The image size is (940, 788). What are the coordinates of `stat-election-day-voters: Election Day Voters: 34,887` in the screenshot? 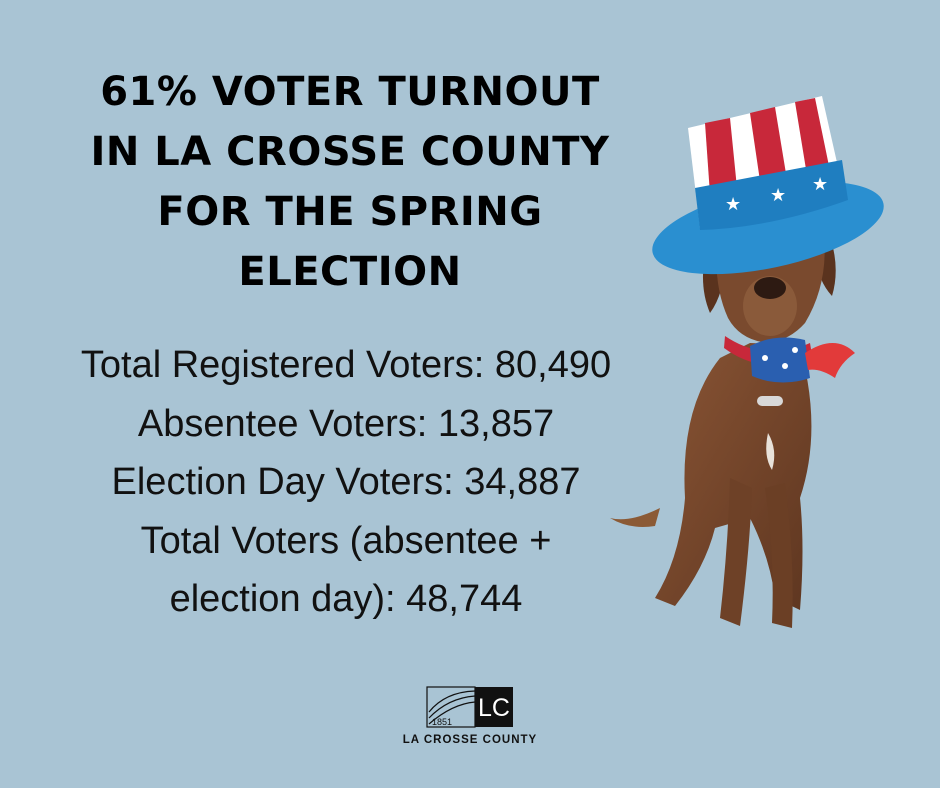 It's located at (346, 482).